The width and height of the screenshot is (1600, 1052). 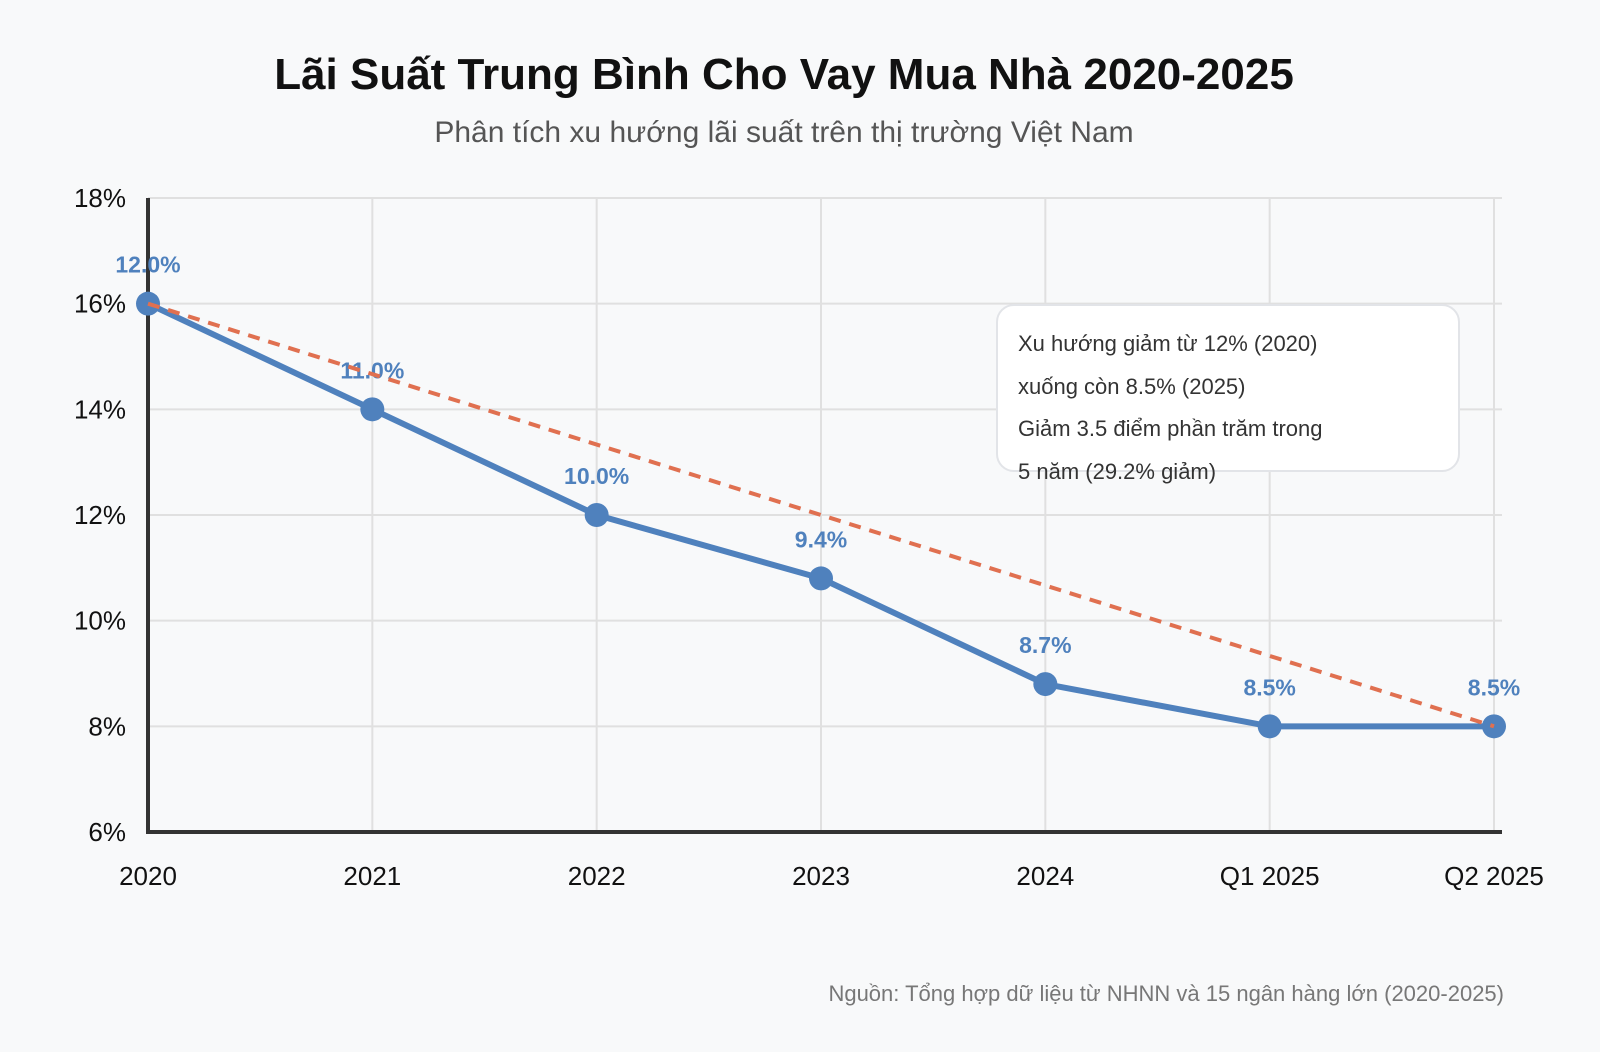 I want to click on y-tick-label: 6%, so click(x=107, y=832).